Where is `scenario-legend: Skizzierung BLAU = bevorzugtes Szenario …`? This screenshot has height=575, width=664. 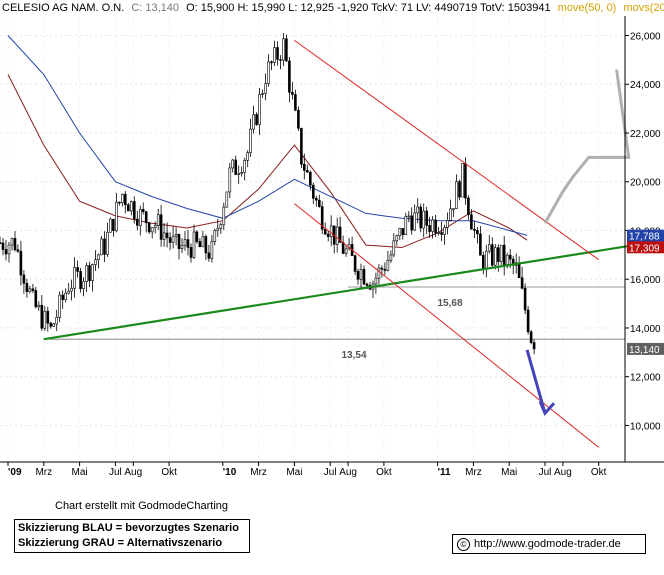
scenario-legend: Skizzierung BLAU = bevorzugtes Szenario … is located at coordinates (132, 536).